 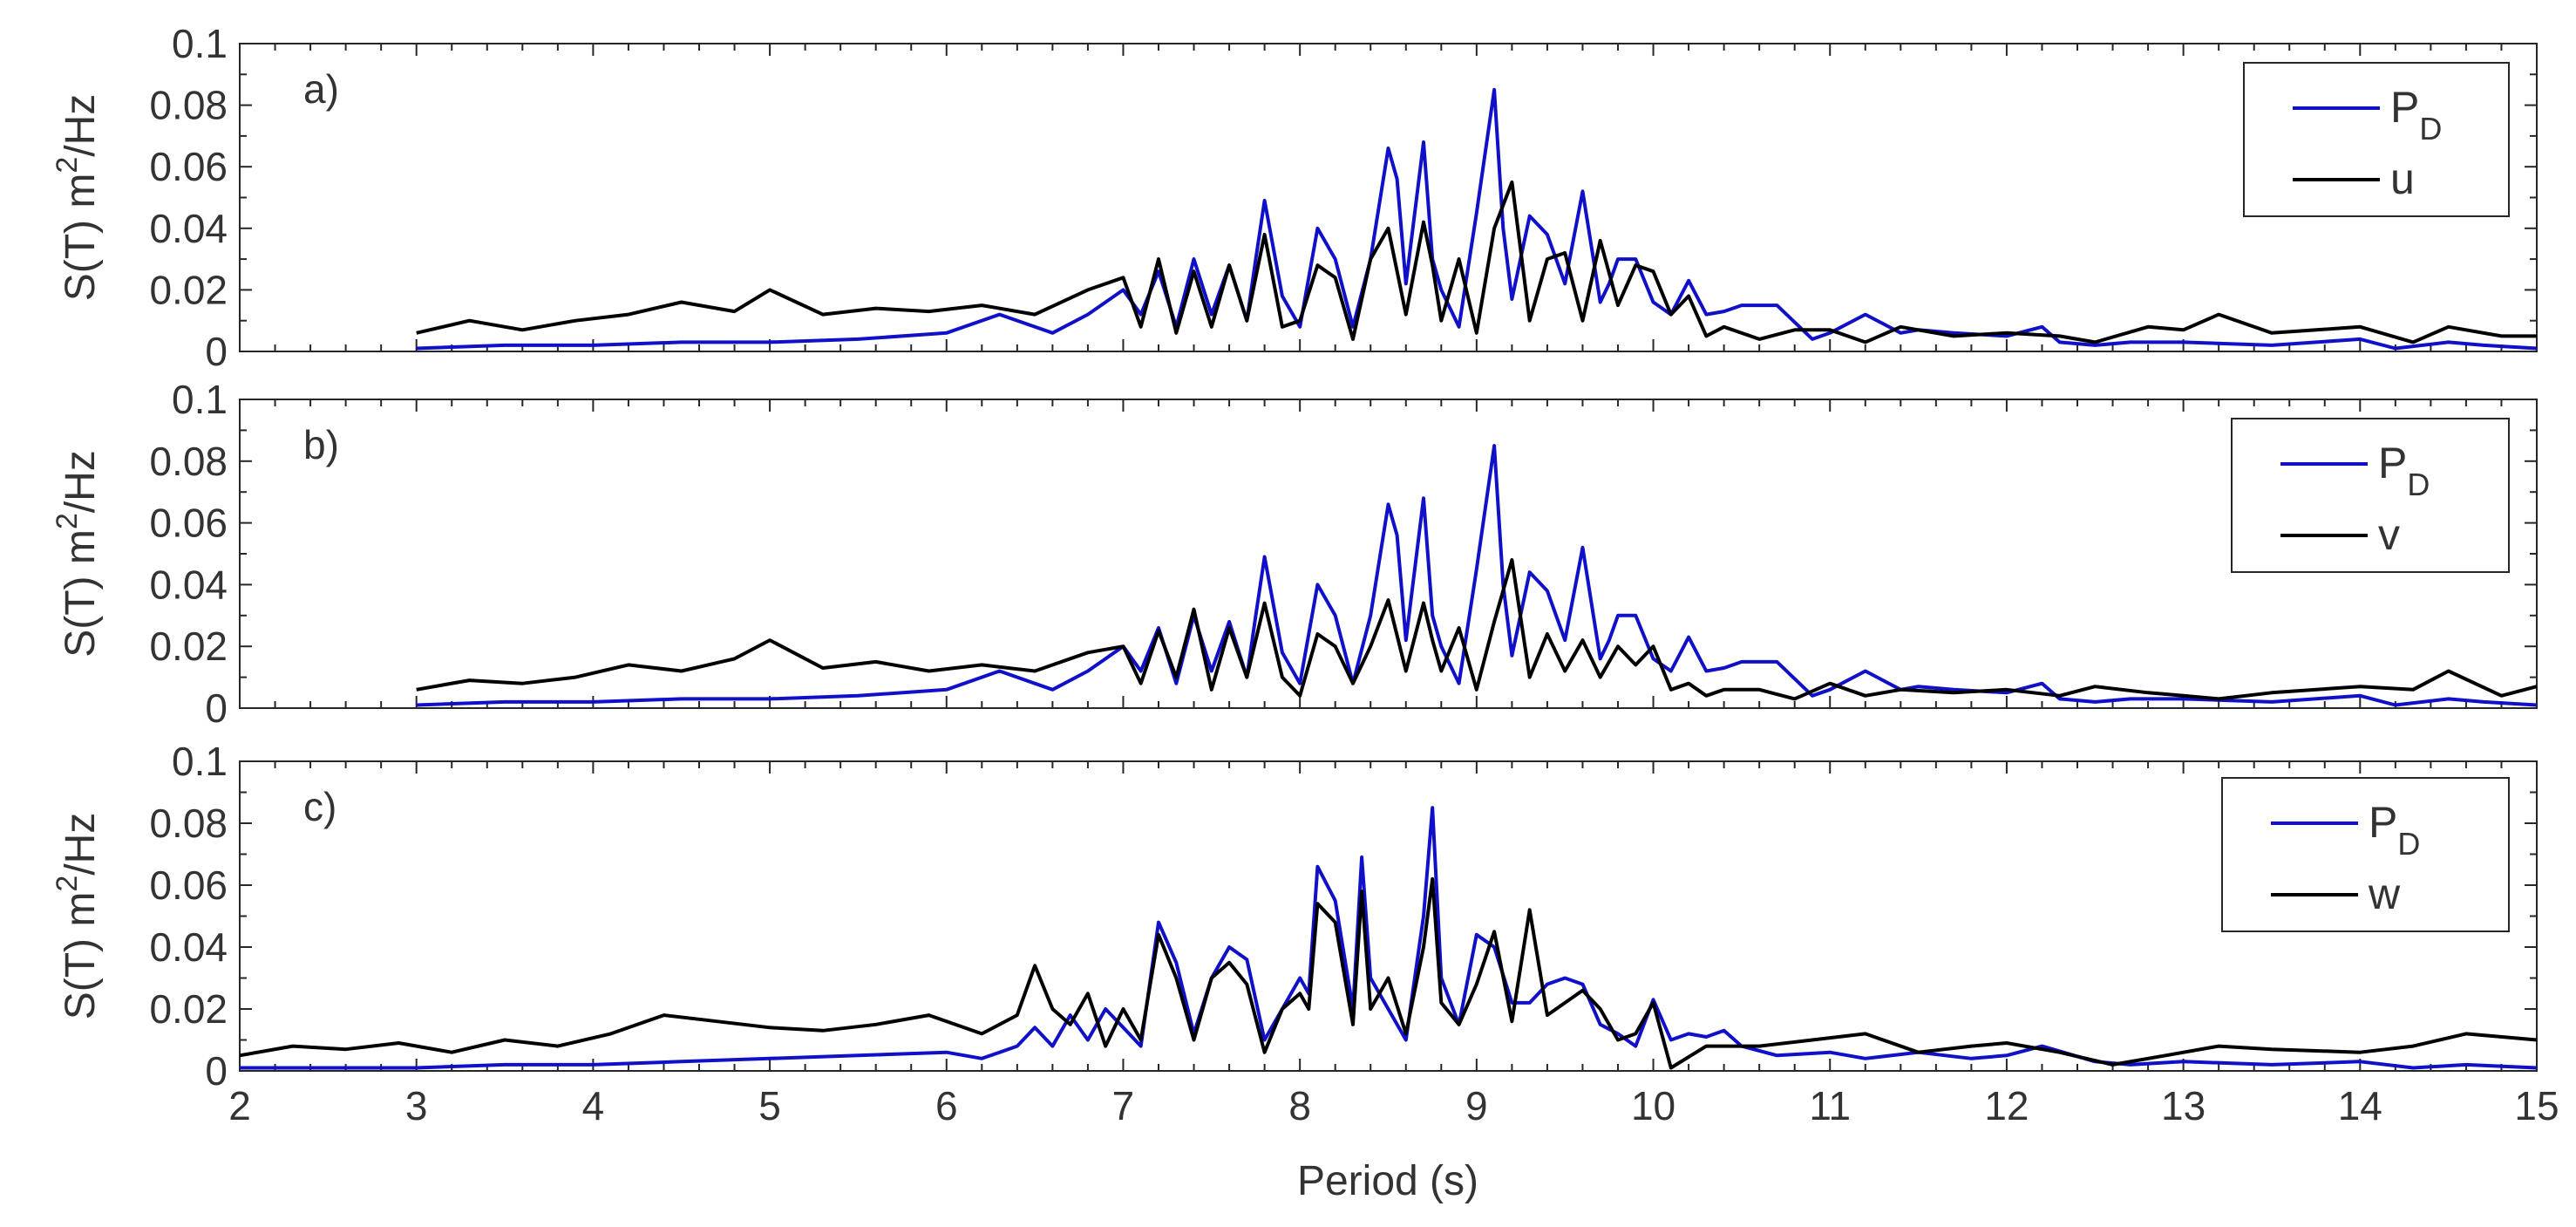 I want to click on series-line-w, so click(x=1388, y=973).